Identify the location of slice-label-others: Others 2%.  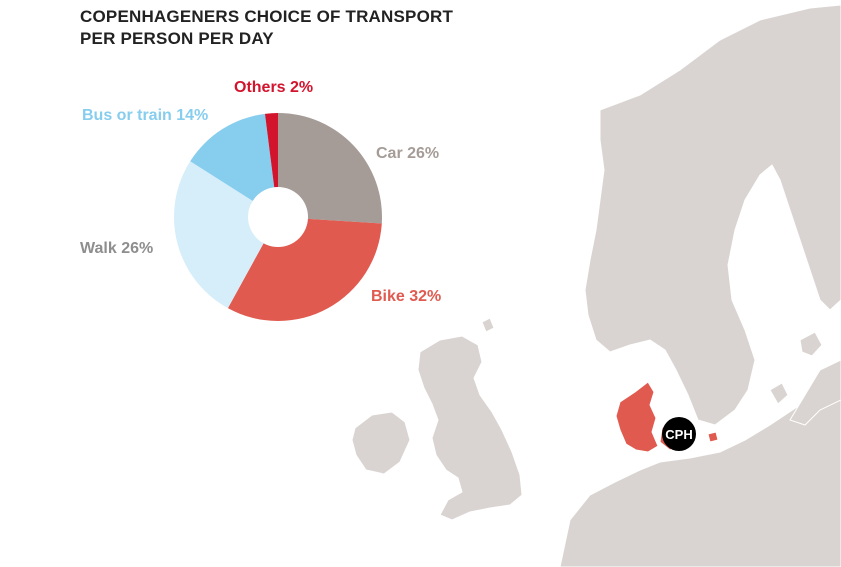
(274, 87).